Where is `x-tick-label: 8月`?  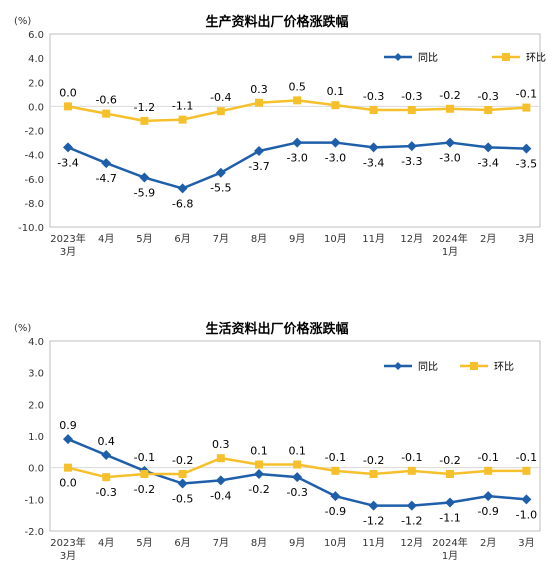
x-tick-label: 8月 is located at coordinates (259, 239).